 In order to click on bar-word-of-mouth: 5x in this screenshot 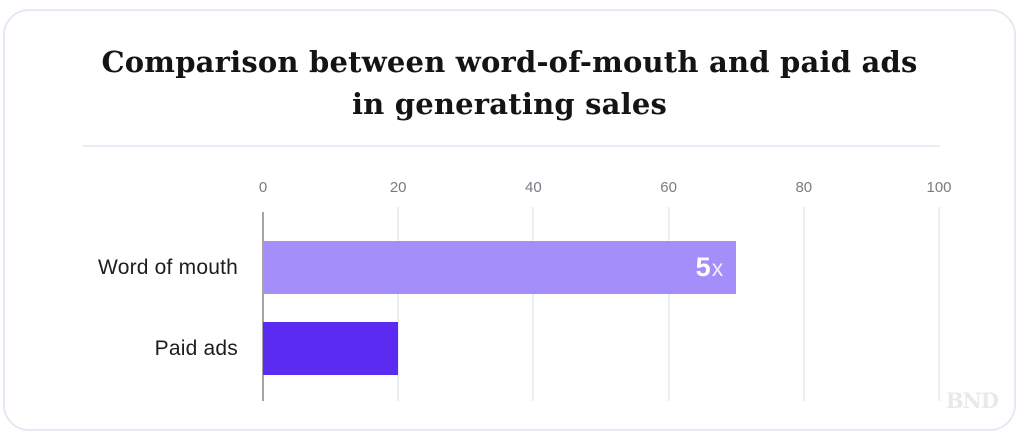, I will do `click(500, 267)`.